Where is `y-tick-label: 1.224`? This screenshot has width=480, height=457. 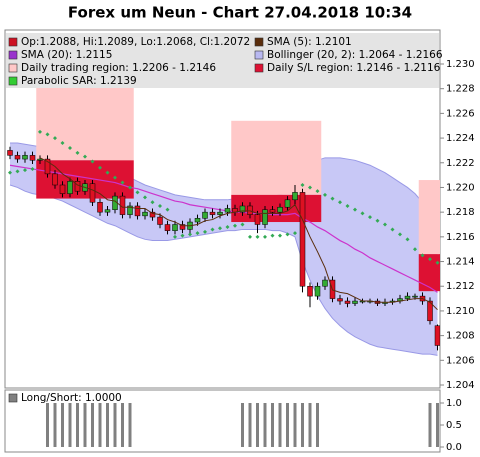
y-tick-label: 1.224 is located at coordinates (460, 138).